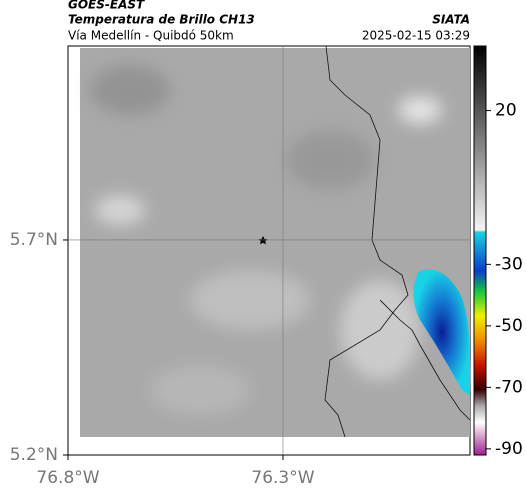  What do you see at coordinates (34, 455) in the screenshot?
I see `y-tick-label: 5.2°N` at bounding box center [34, 455].